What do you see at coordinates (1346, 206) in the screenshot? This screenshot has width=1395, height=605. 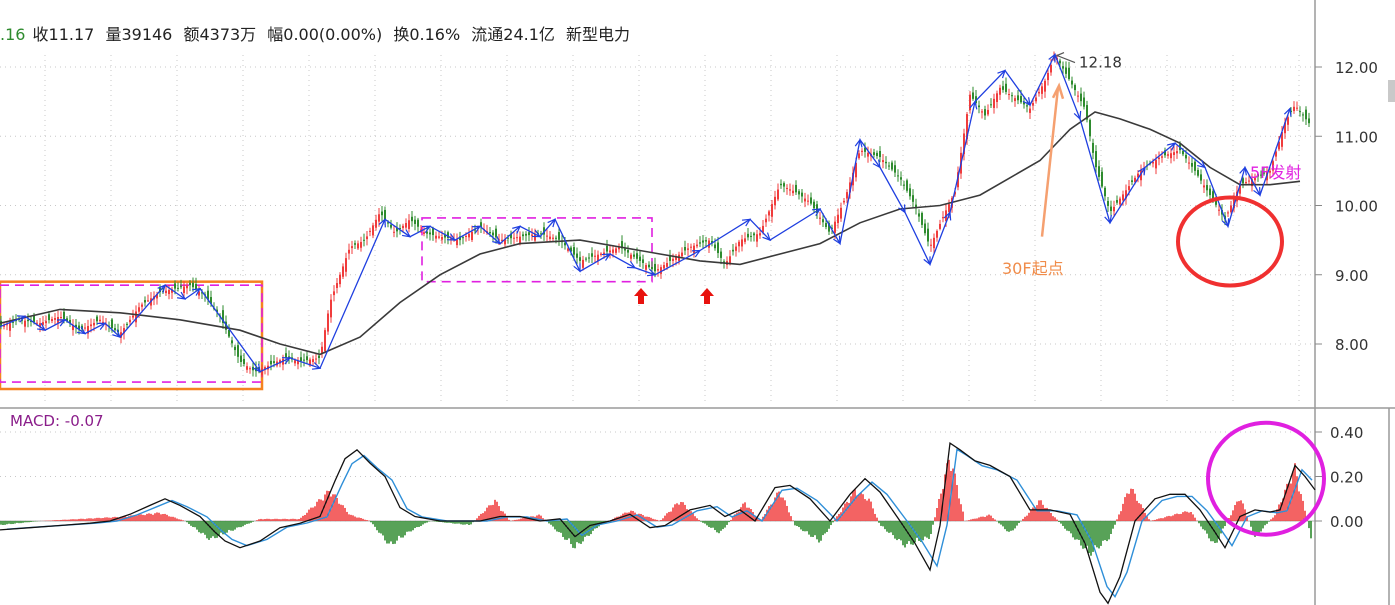 I see `price-axis-ticks: 12.00 11.00 10.00 9.00 8.00` at bounding box center [1346, 206].